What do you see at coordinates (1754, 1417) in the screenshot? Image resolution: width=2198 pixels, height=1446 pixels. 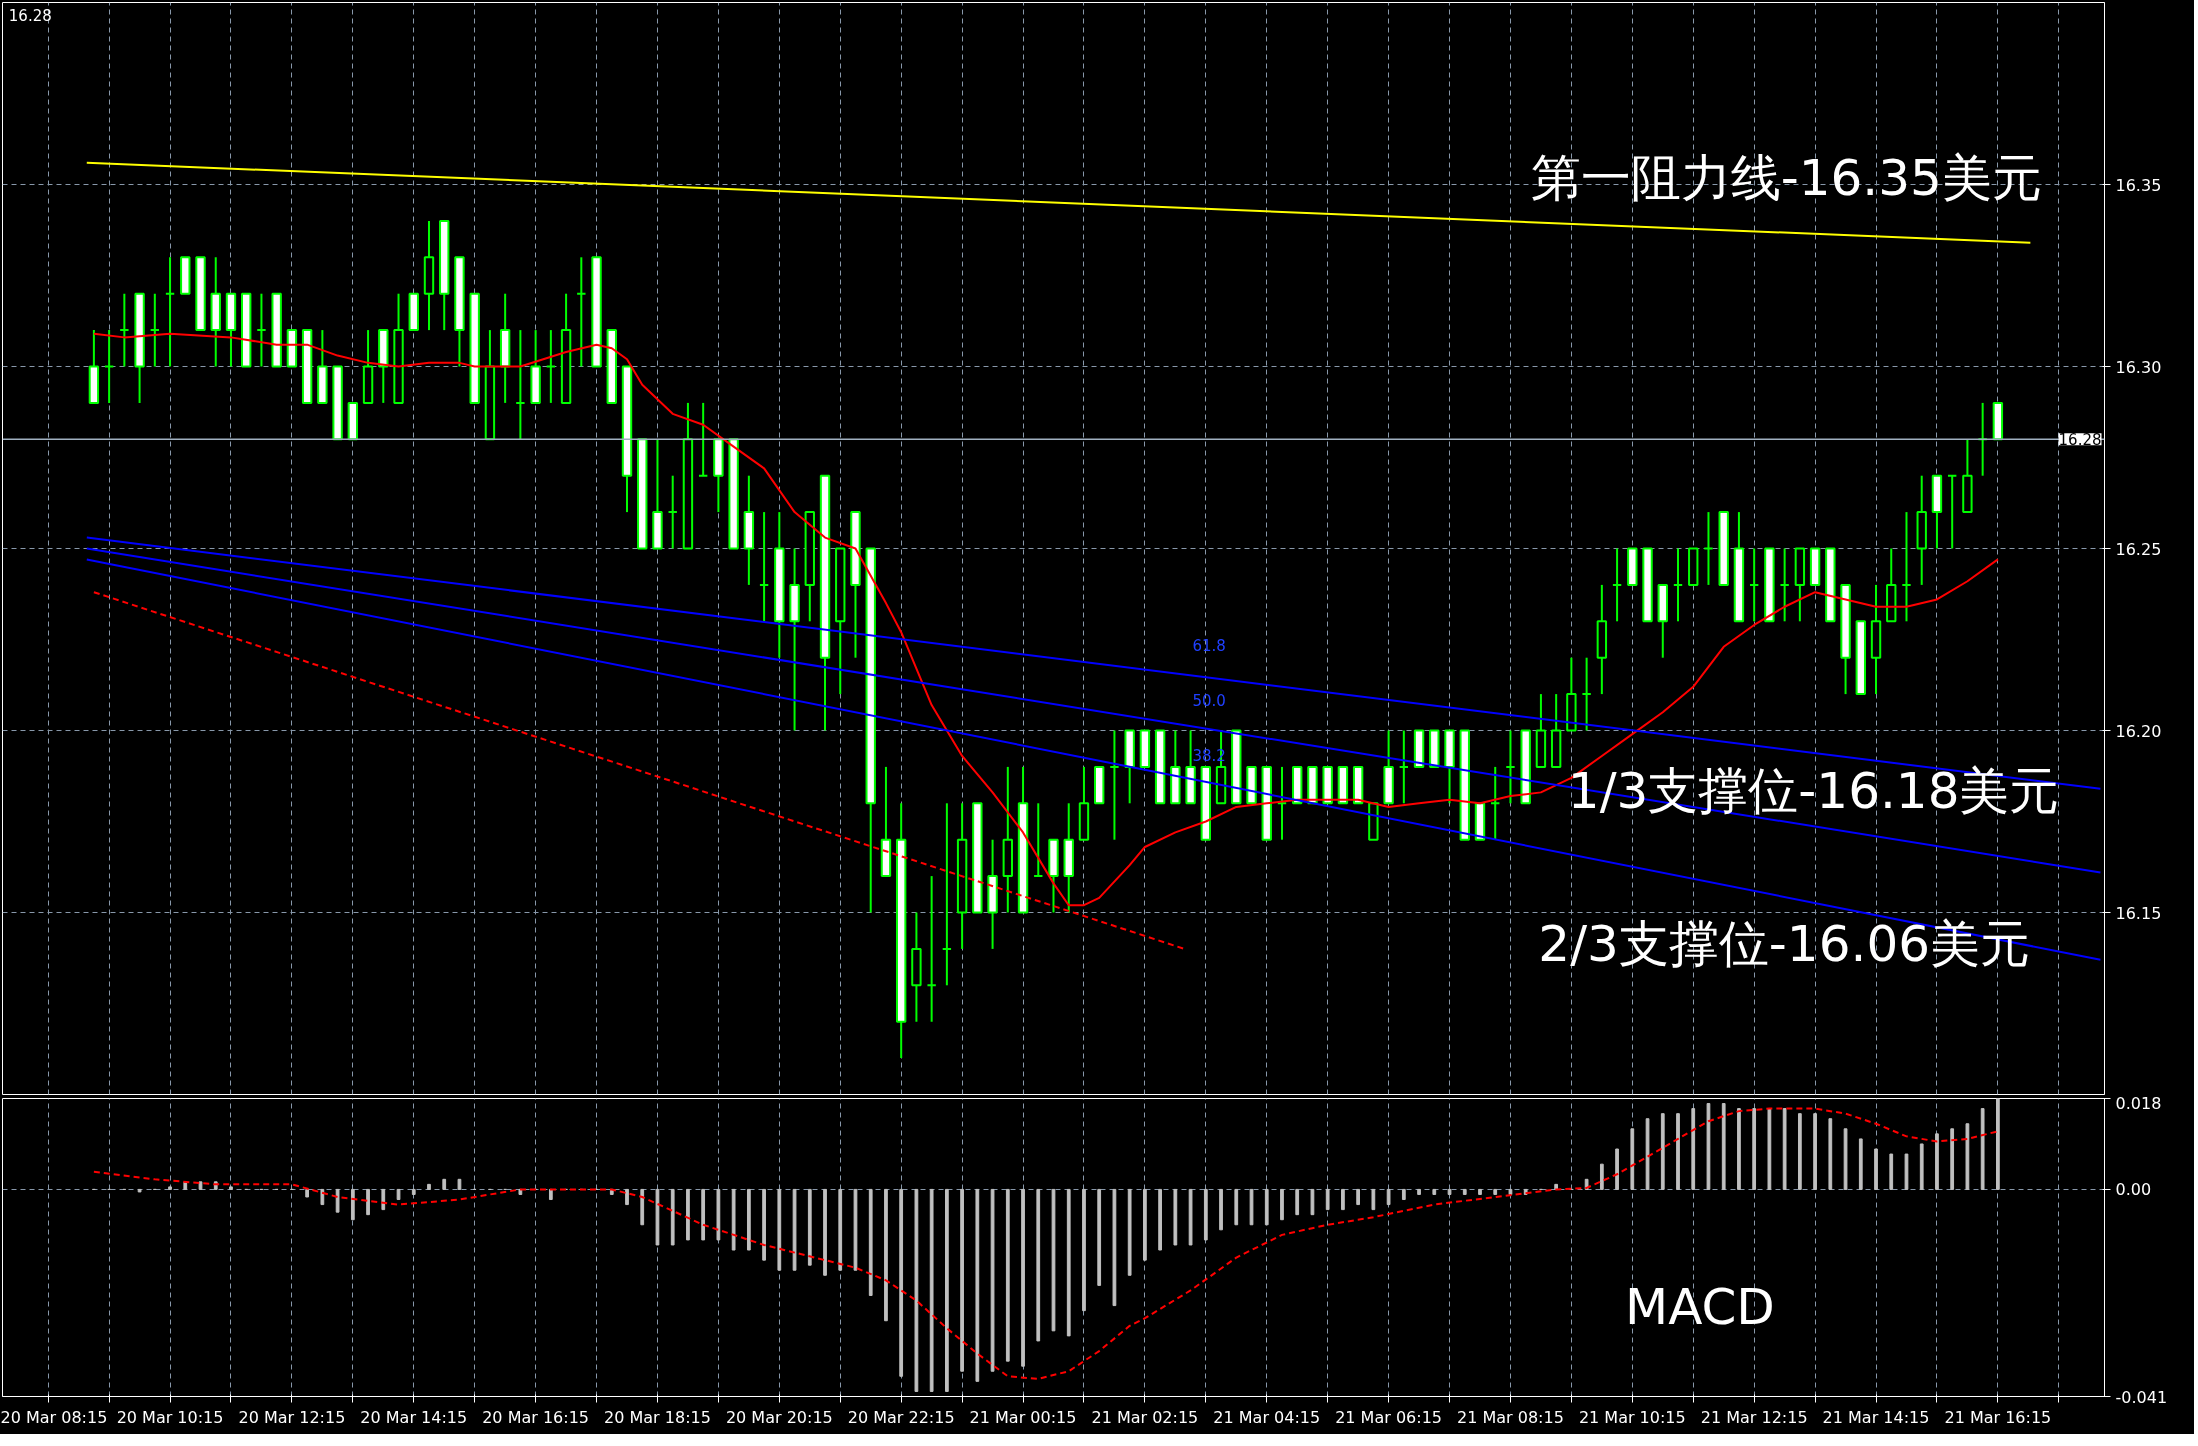 I see `x-tick-label: 21 Mar 12:15` at bounding box center [1754, 1417].